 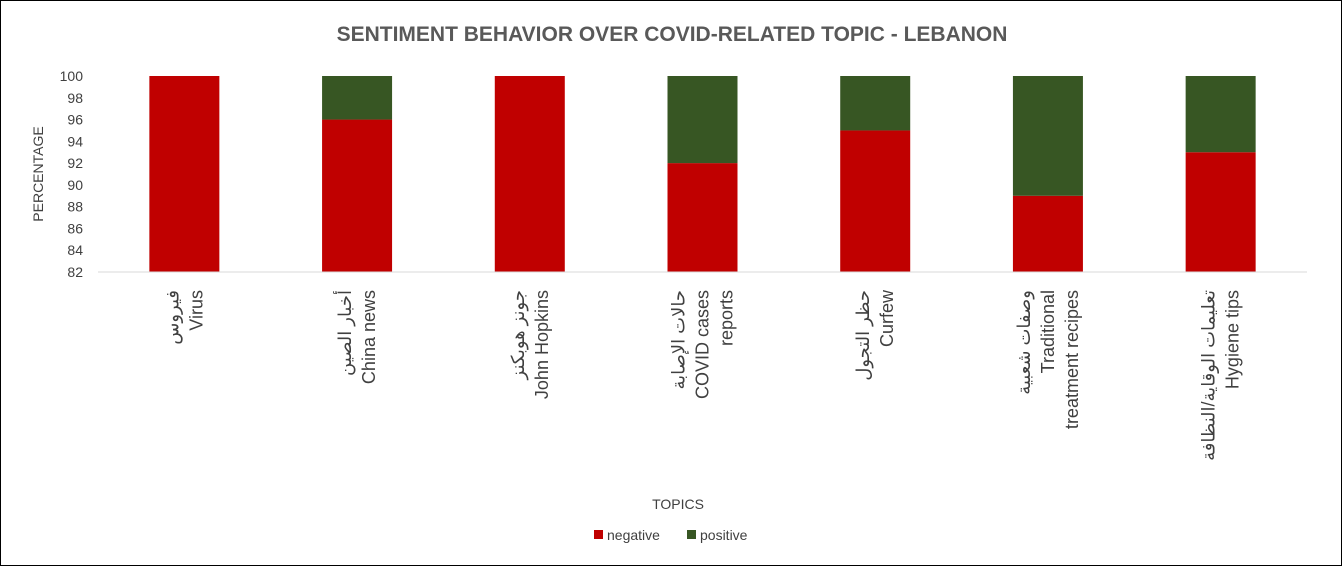 What do you see at coordinates (1072, 359) in the screenshot?
I see `x-tick-label: treatment recipes` at bounding box center [1072, 359].